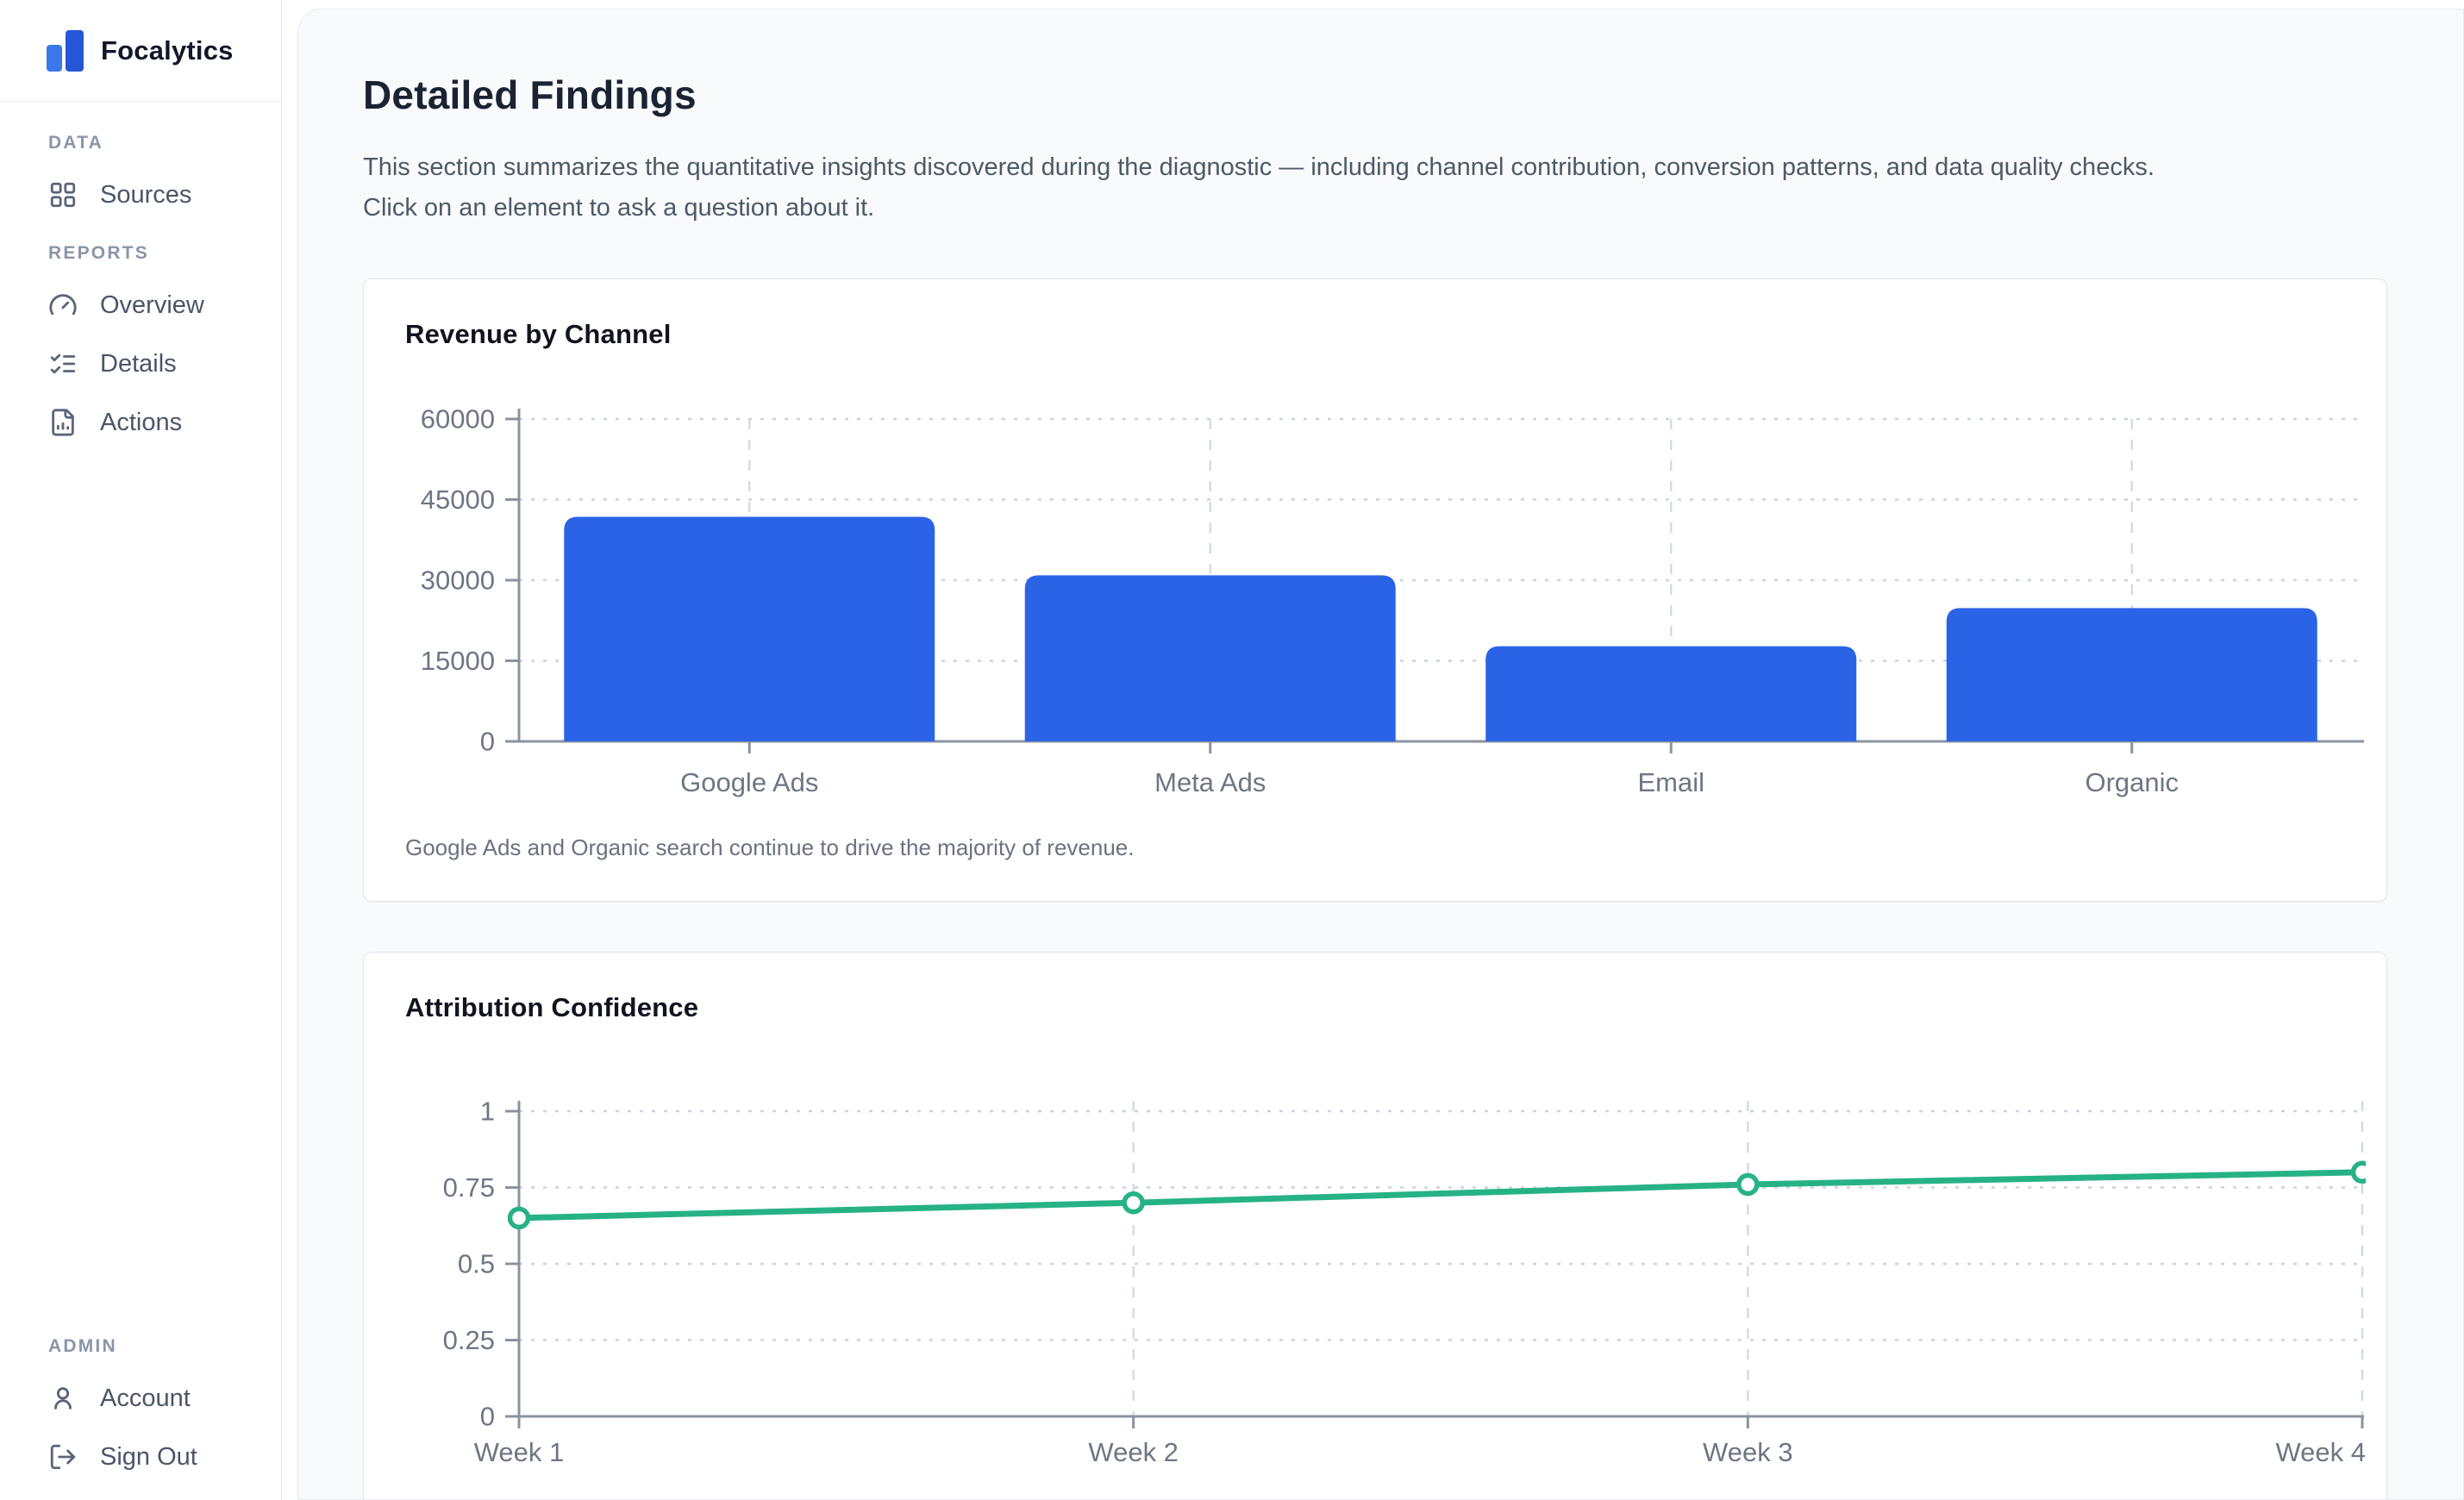  I want to click on sidebar: Focalytics DATA Sources REPORTS Overview, so click(141, 750).